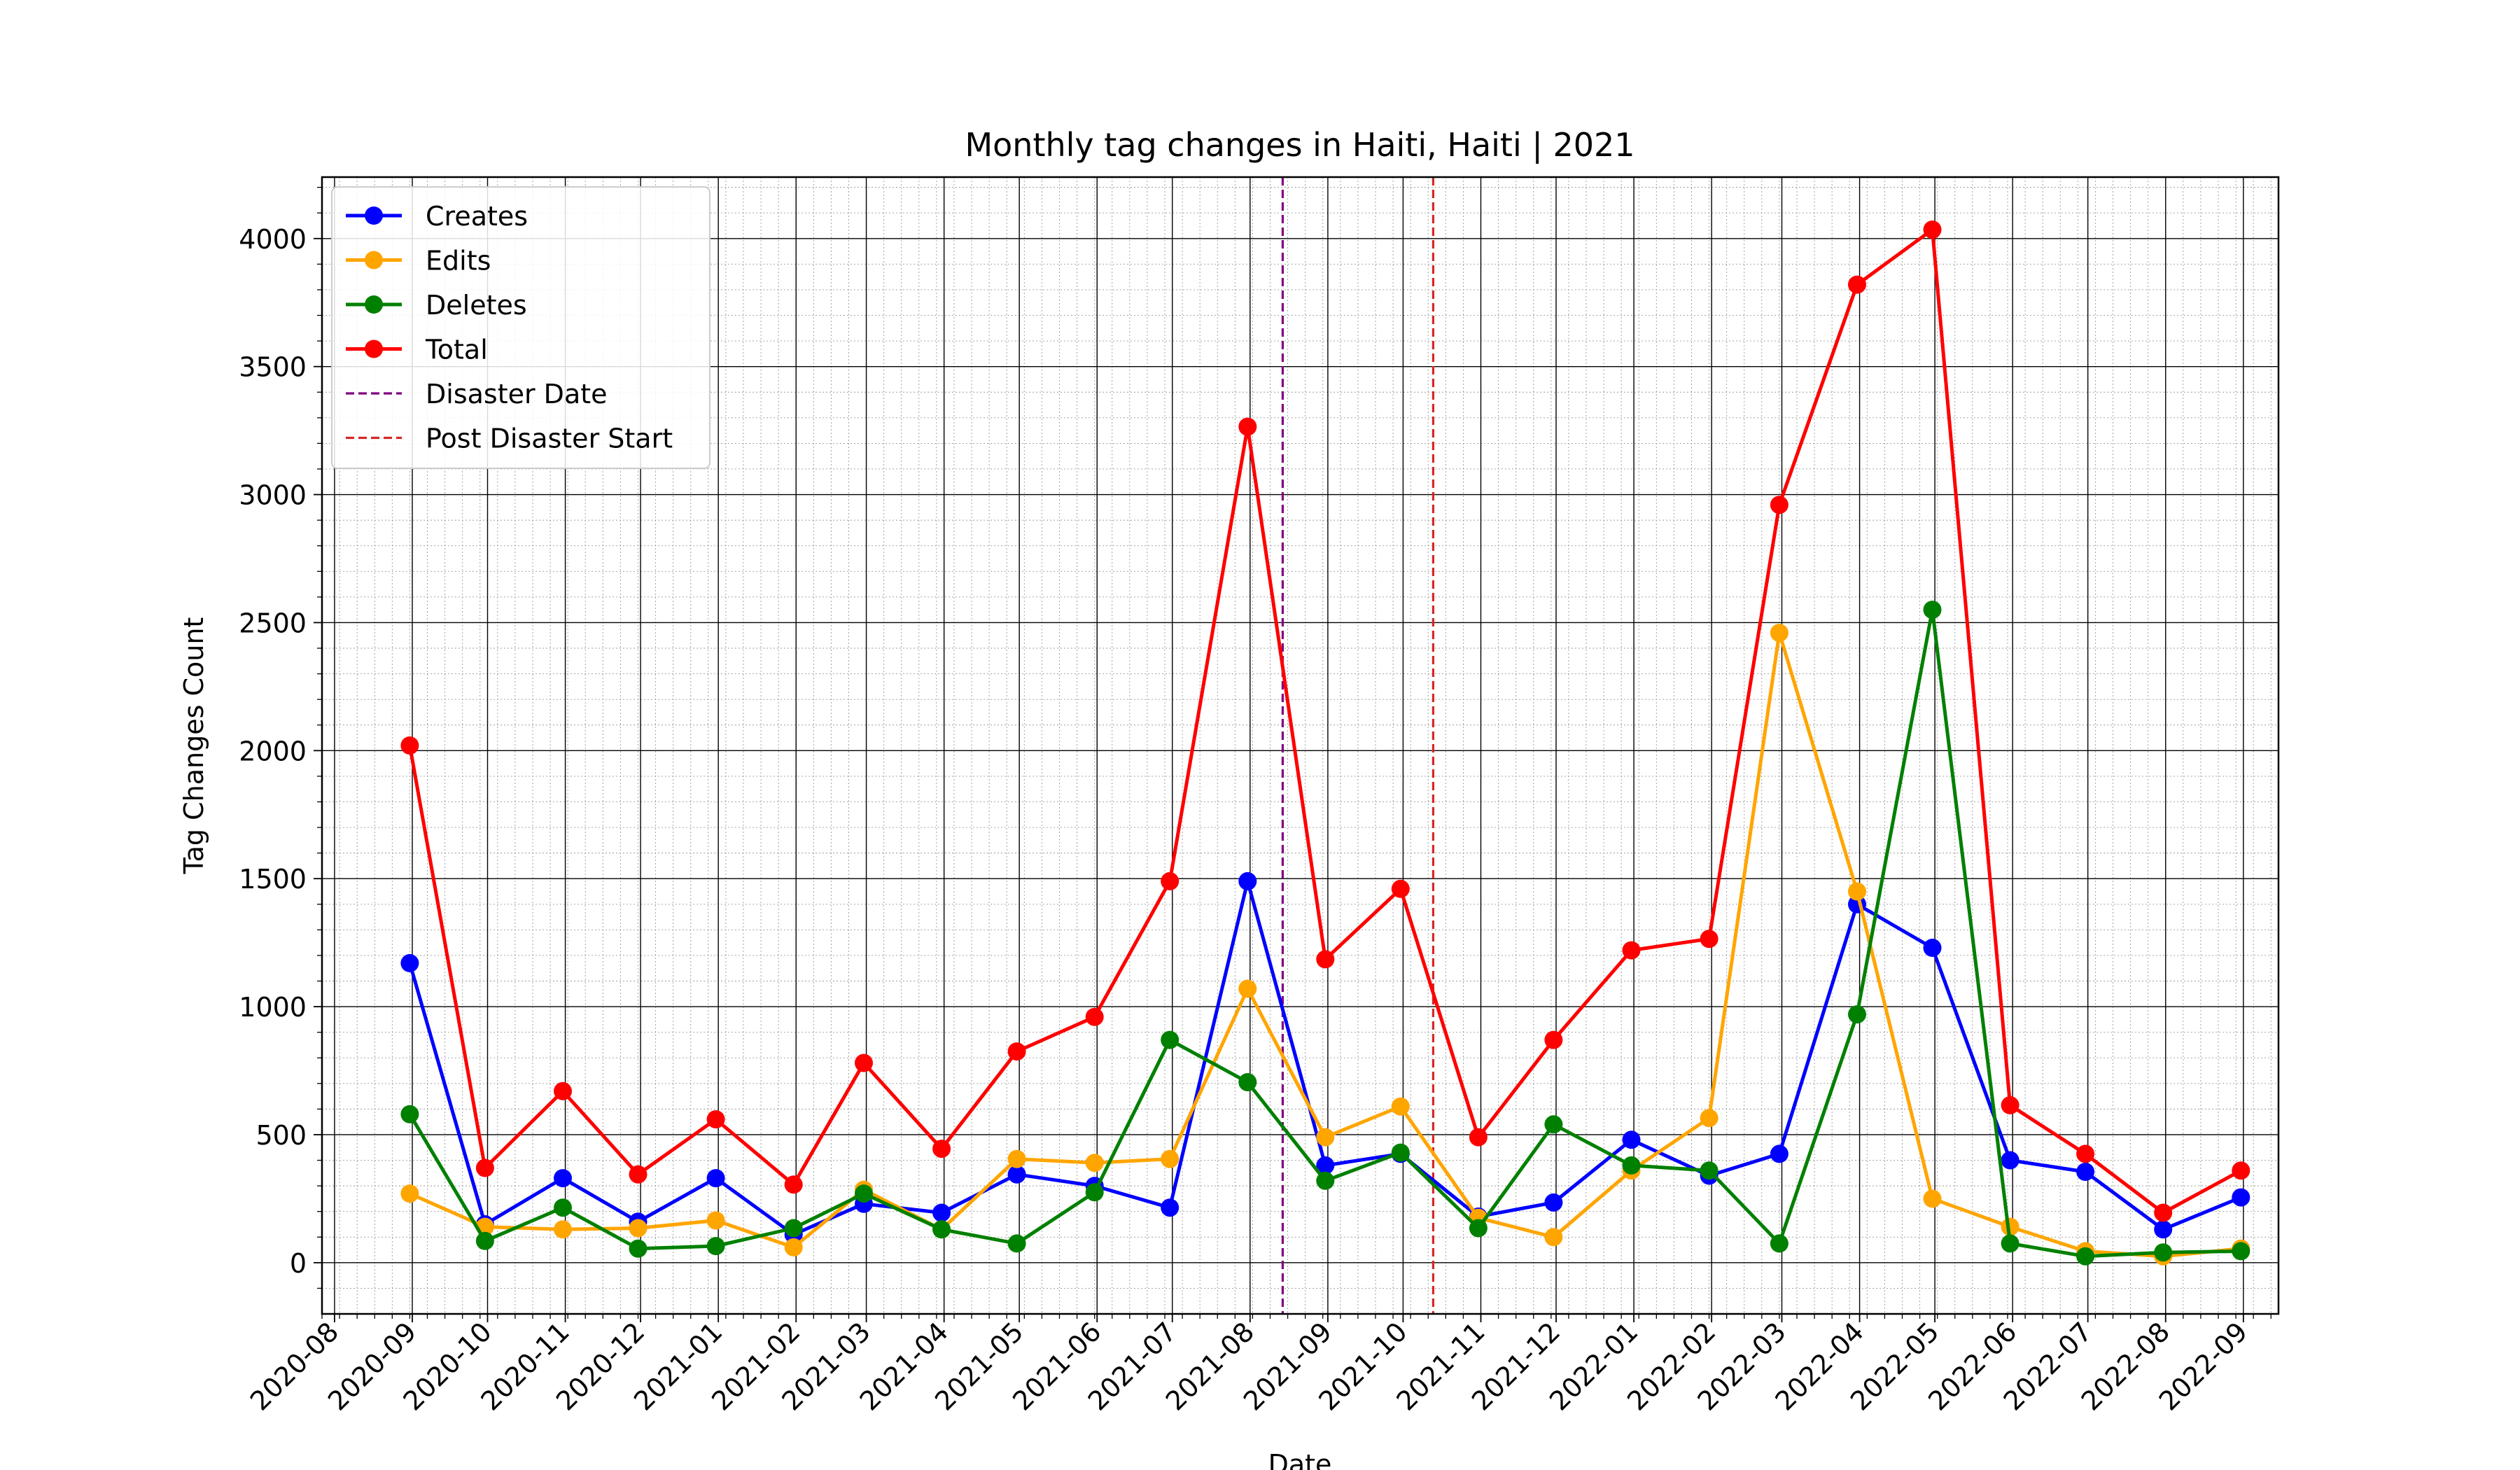 The width and height of the screenshot is (2520, 1470). What do you see at coordinates (374, 260) in the screenshot?
I see `legend-marker-edits` at bounding box center [374, 260].